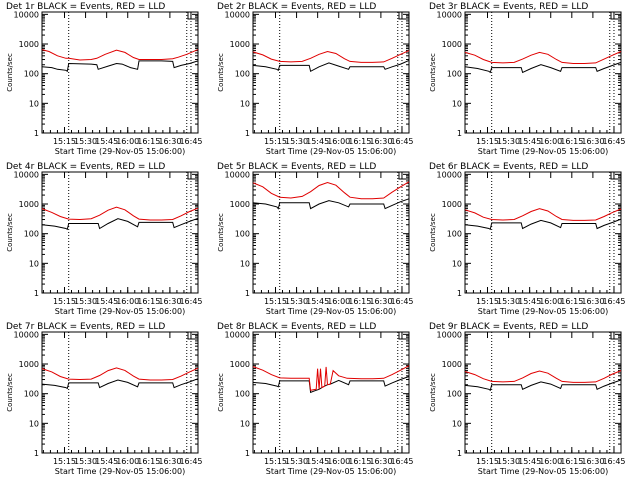 Image resolution: width=640 pixels, height=480 pixels. Describe the element at coordinates (296, 327) in the screenshot. I see `chart-title: Det 8r BLACK = Events, RED = LLD` at that location.